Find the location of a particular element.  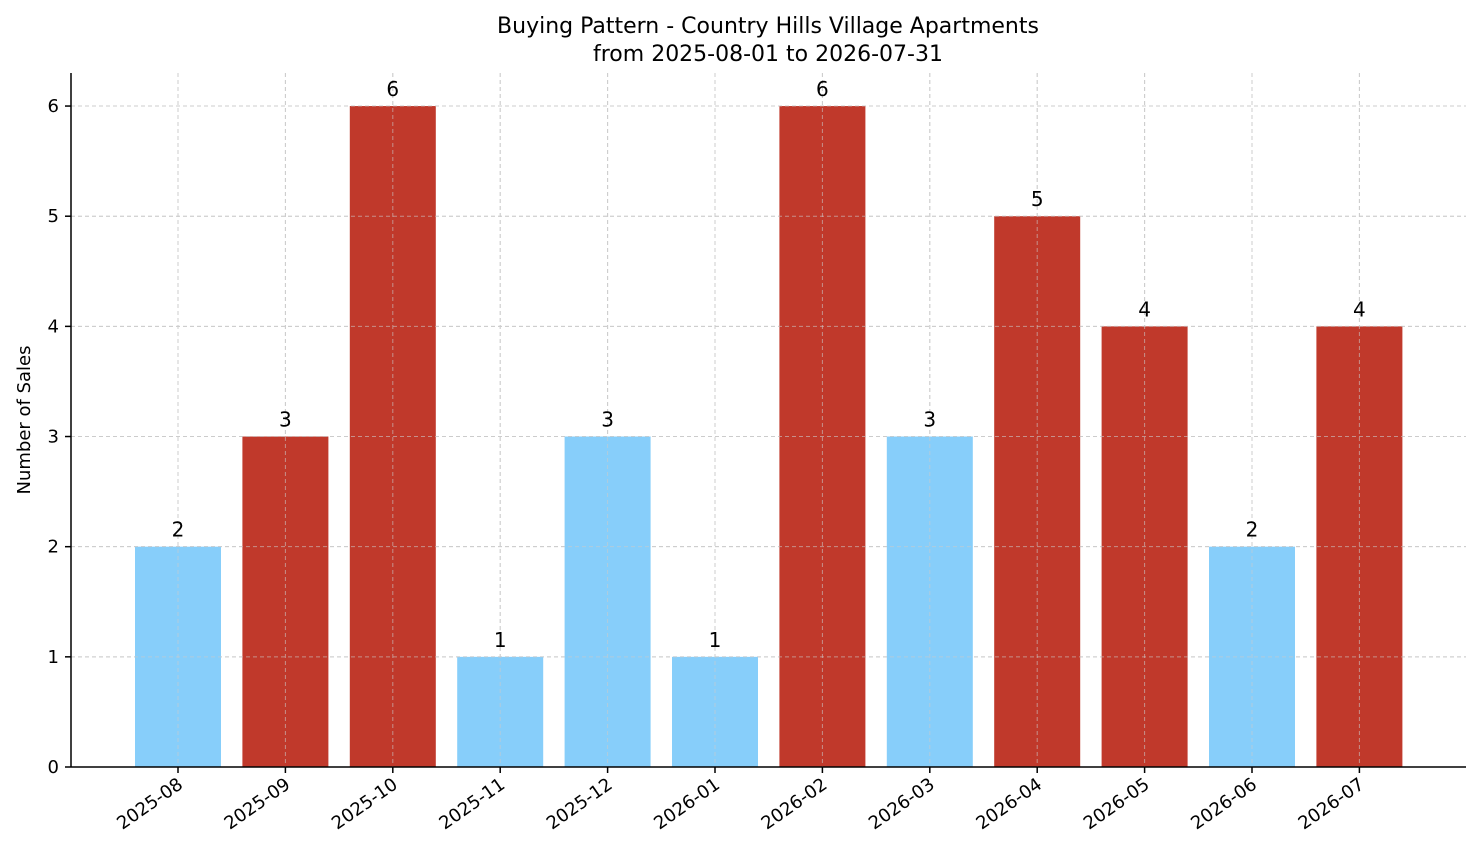

x-tick-label: 2026-07 is located at coordinates (1332, 804).